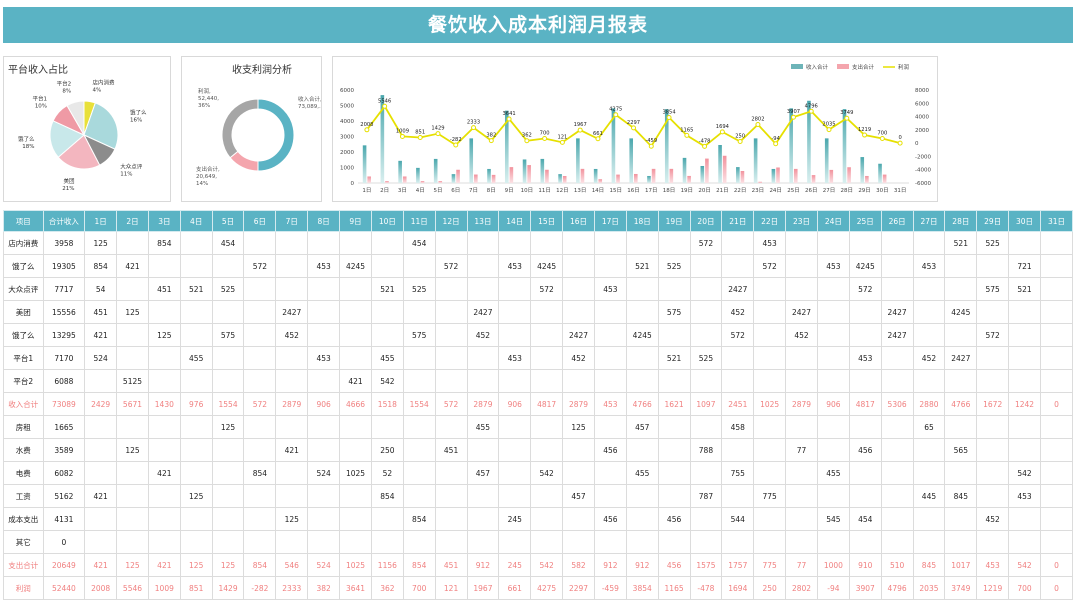 The height and width of the screenshot is (600, 1080). I want to click on table-cell: 6082, so click(64, 473).